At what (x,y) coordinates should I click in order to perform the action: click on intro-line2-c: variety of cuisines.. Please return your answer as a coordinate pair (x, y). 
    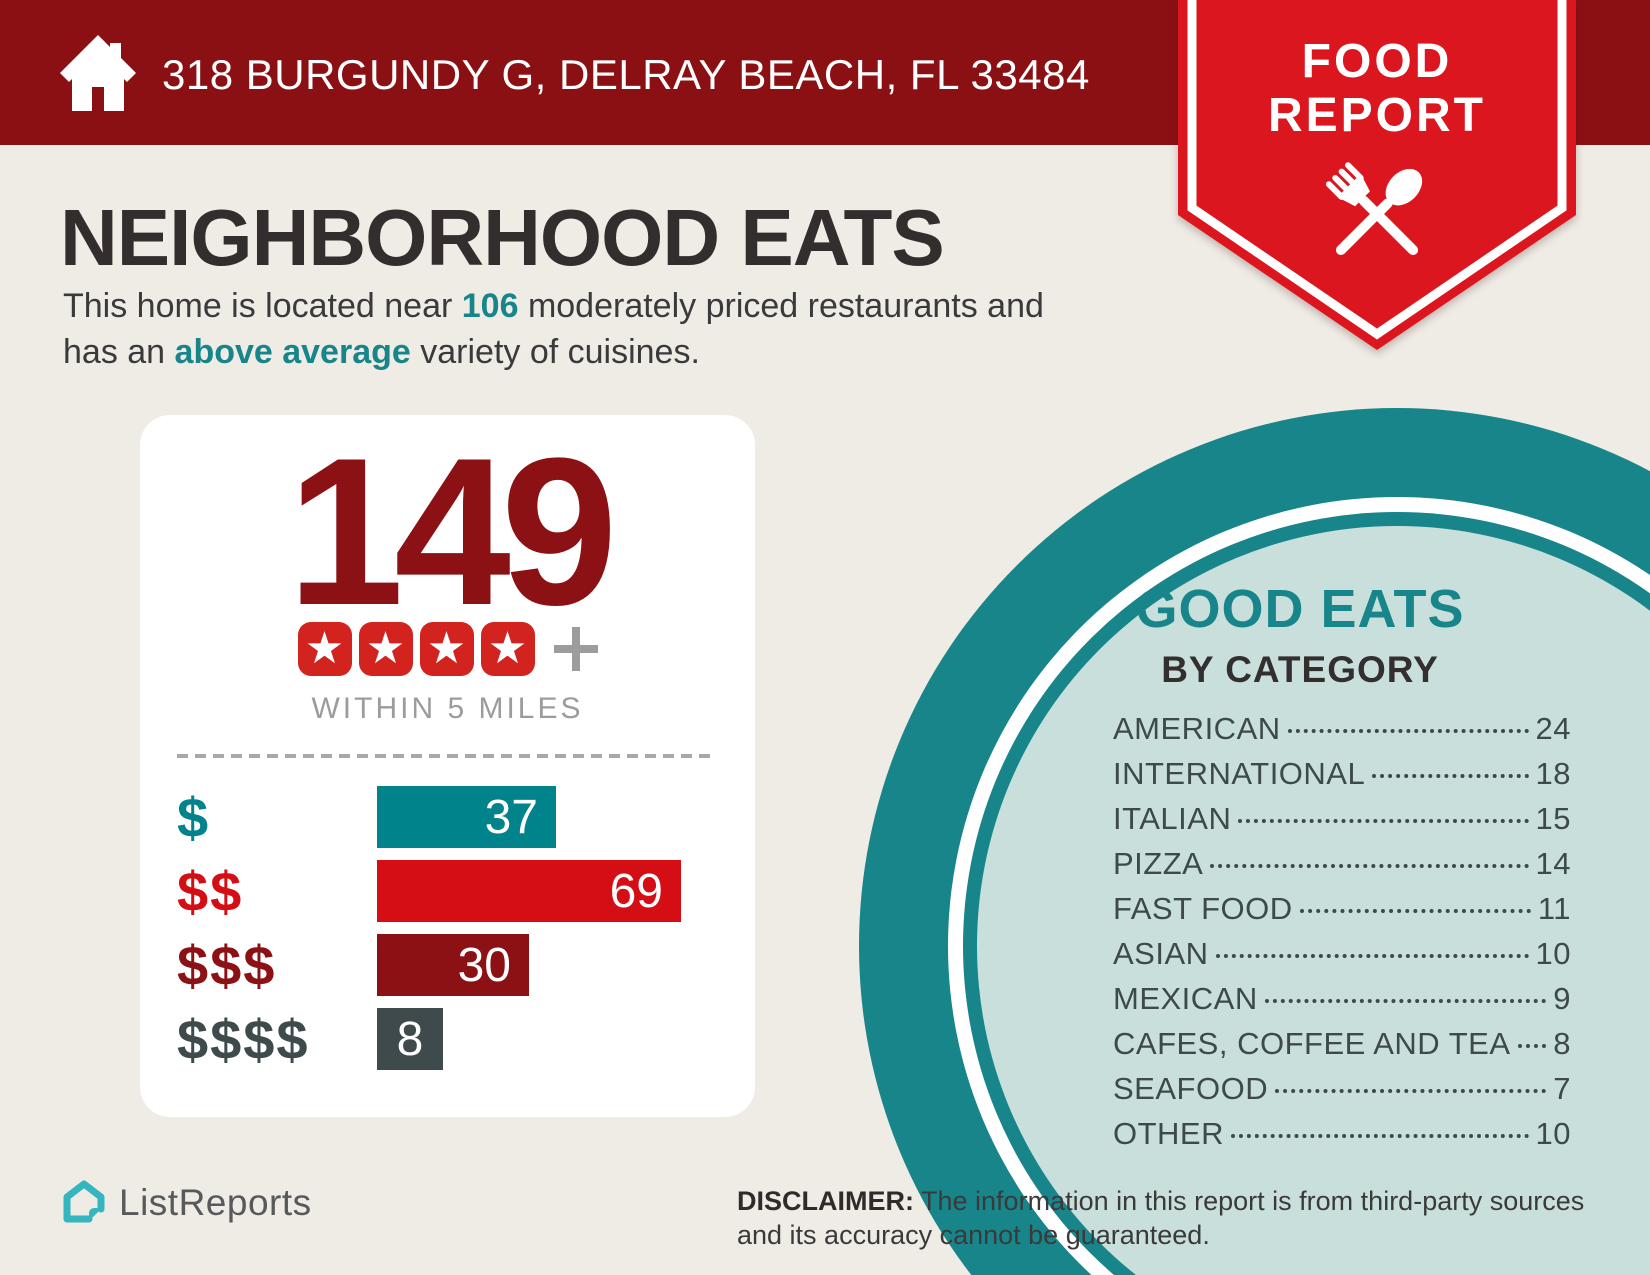
    Looking at the image, I should click on (555, 352).